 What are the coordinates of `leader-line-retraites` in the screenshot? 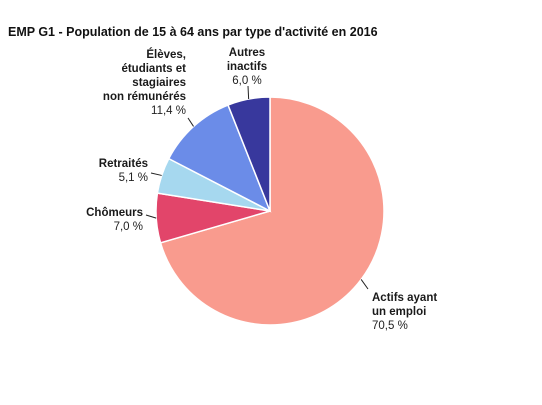 It's located at (156, 174).